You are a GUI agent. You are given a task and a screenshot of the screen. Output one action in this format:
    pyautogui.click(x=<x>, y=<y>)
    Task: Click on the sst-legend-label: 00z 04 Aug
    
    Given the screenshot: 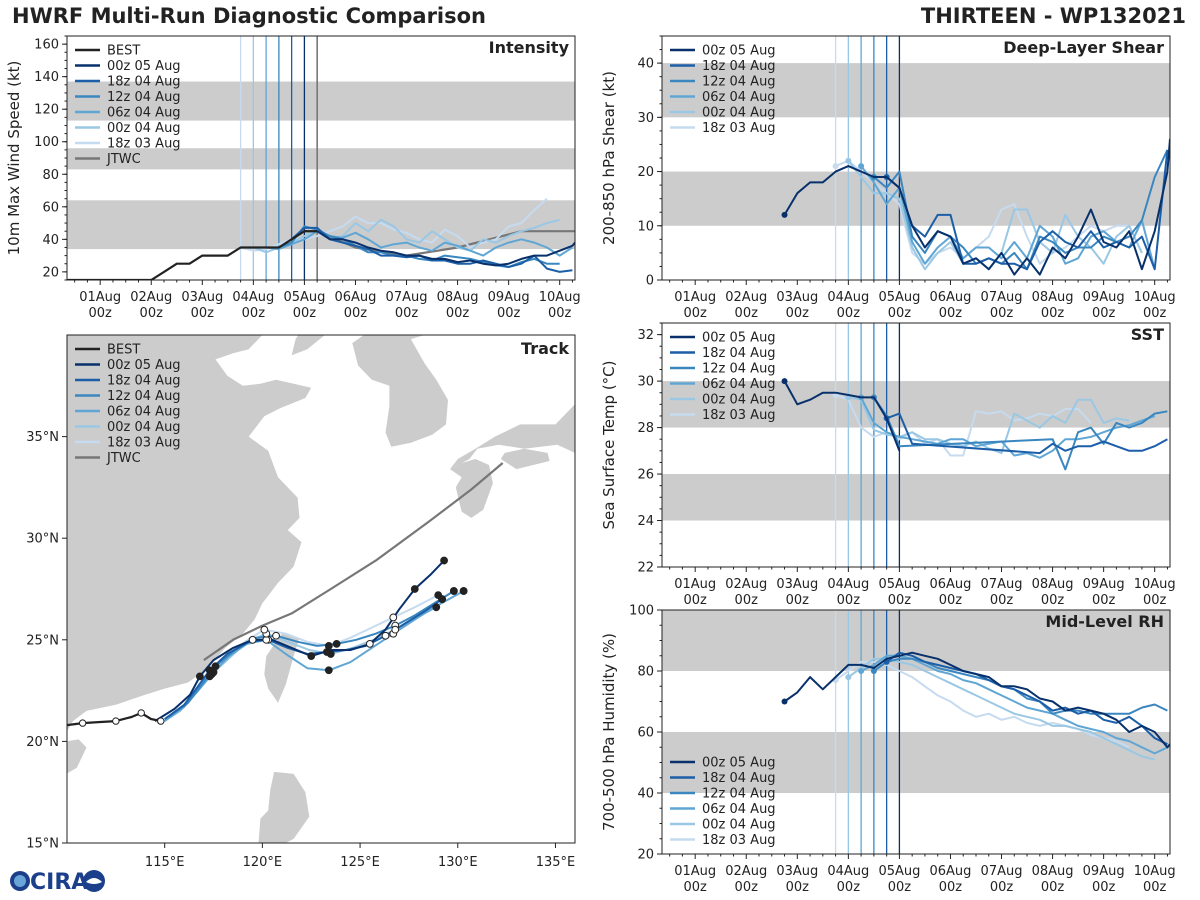 What is the action you would take?
    pyautogui.click(x=739, y=400)
    